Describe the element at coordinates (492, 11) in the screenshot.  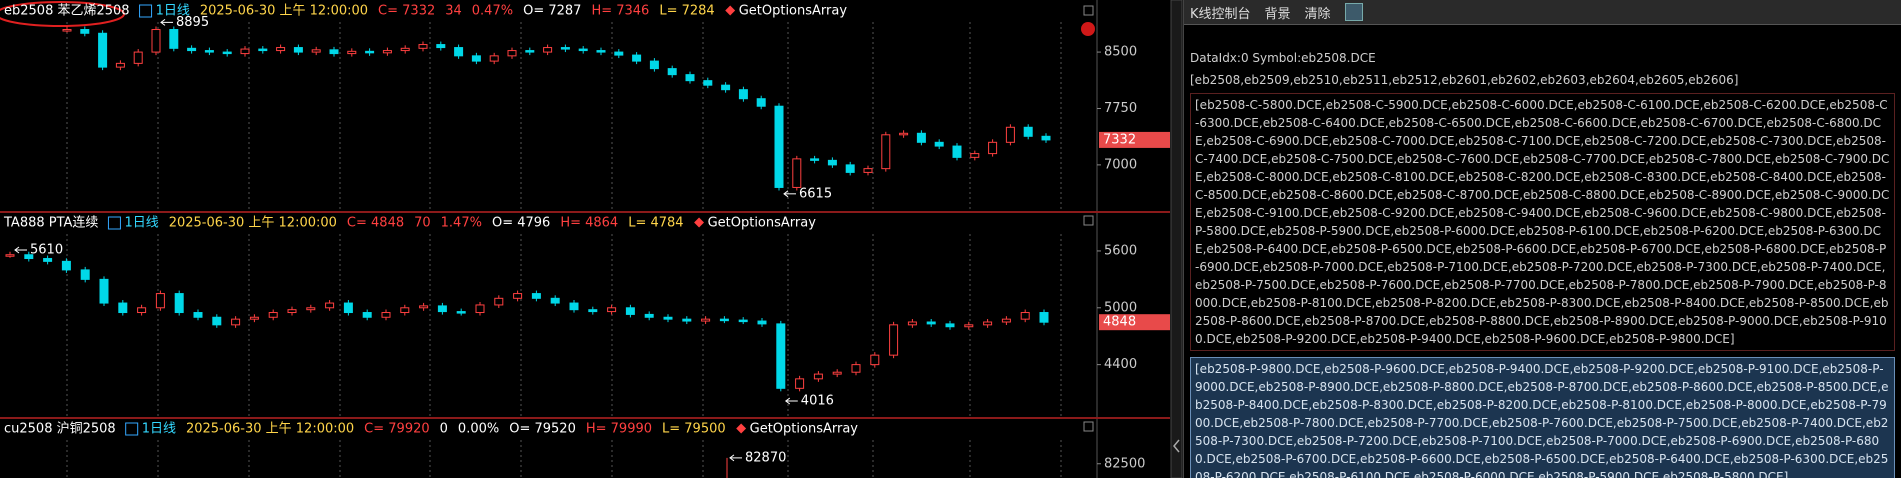
I see `header-change-pct: 0.47%` at that location.